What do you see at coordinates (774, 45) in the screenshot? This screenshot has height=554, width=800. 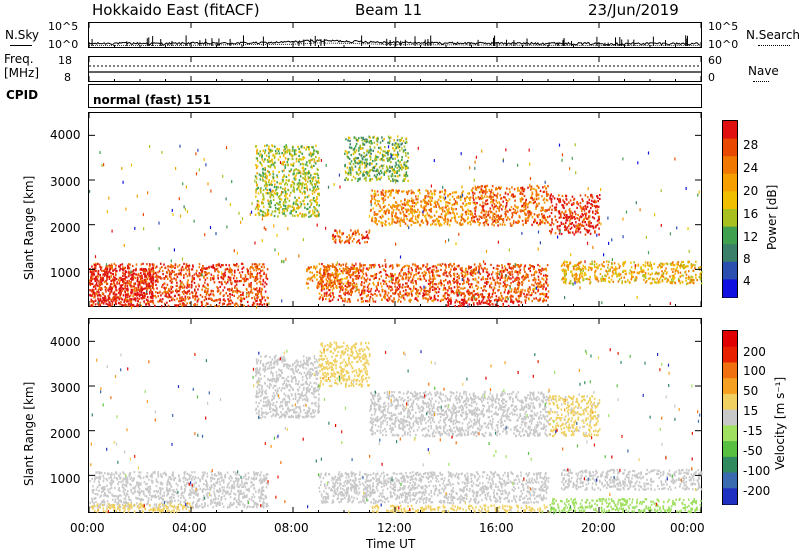 I see `nsearch-legend-line` at bounding box center [774, 45].